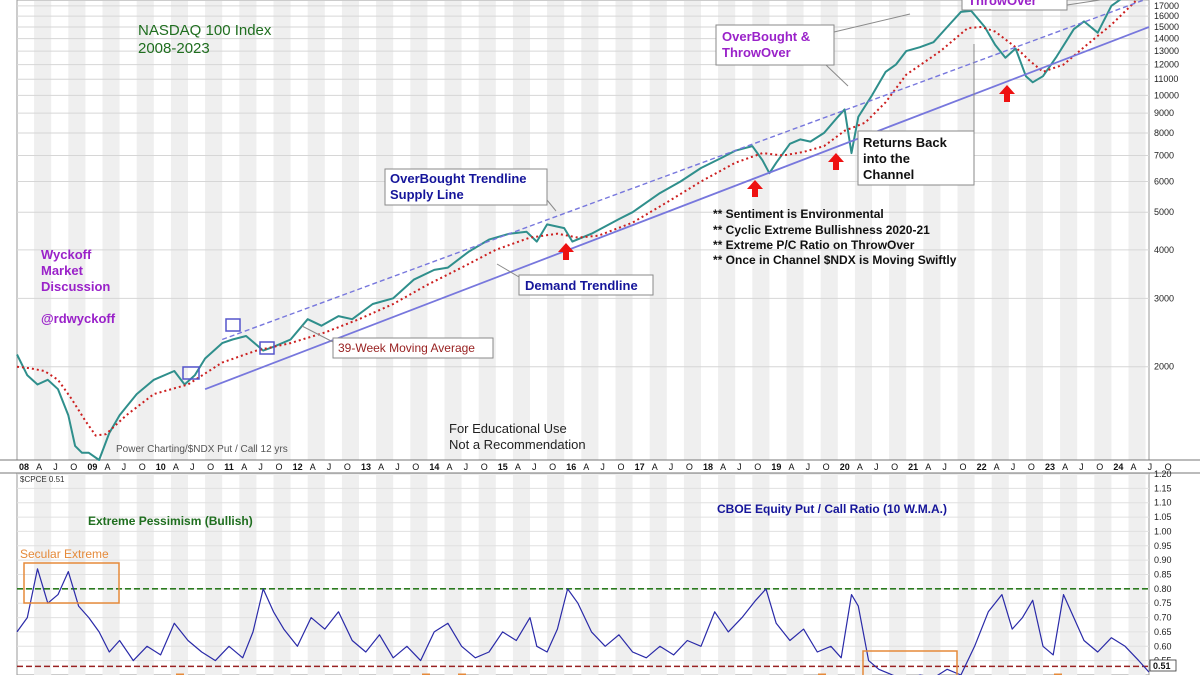 The width and height of the screenshot is (1200, 675). I want to click on x-tick-label: 13, so click(366, 467).